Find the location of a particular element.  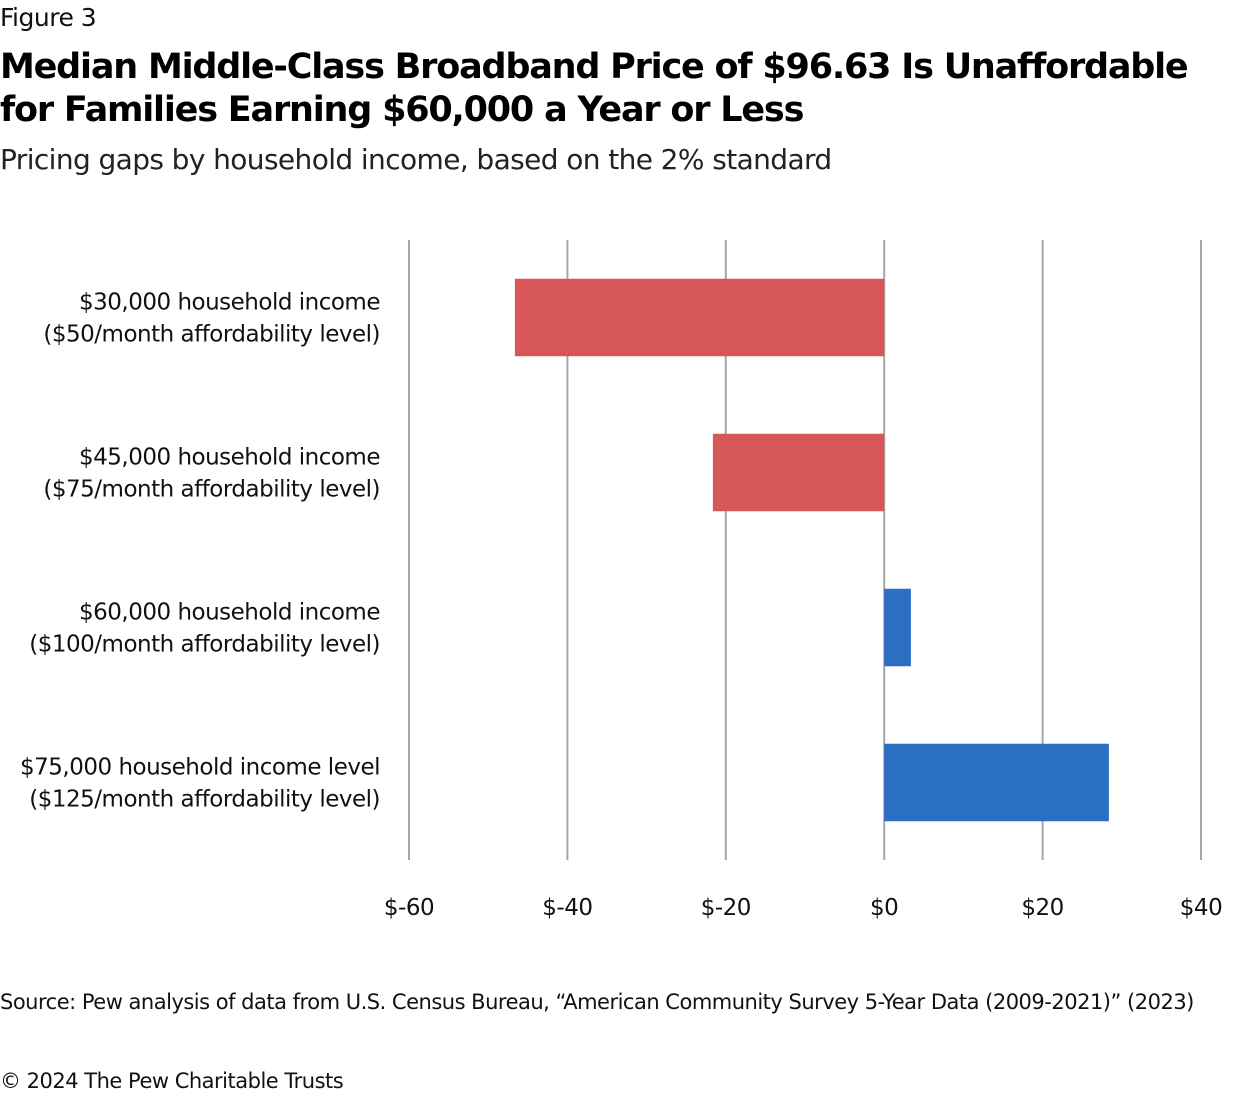

category-label: $75,000 household income level is located at coordinates (200, 768).